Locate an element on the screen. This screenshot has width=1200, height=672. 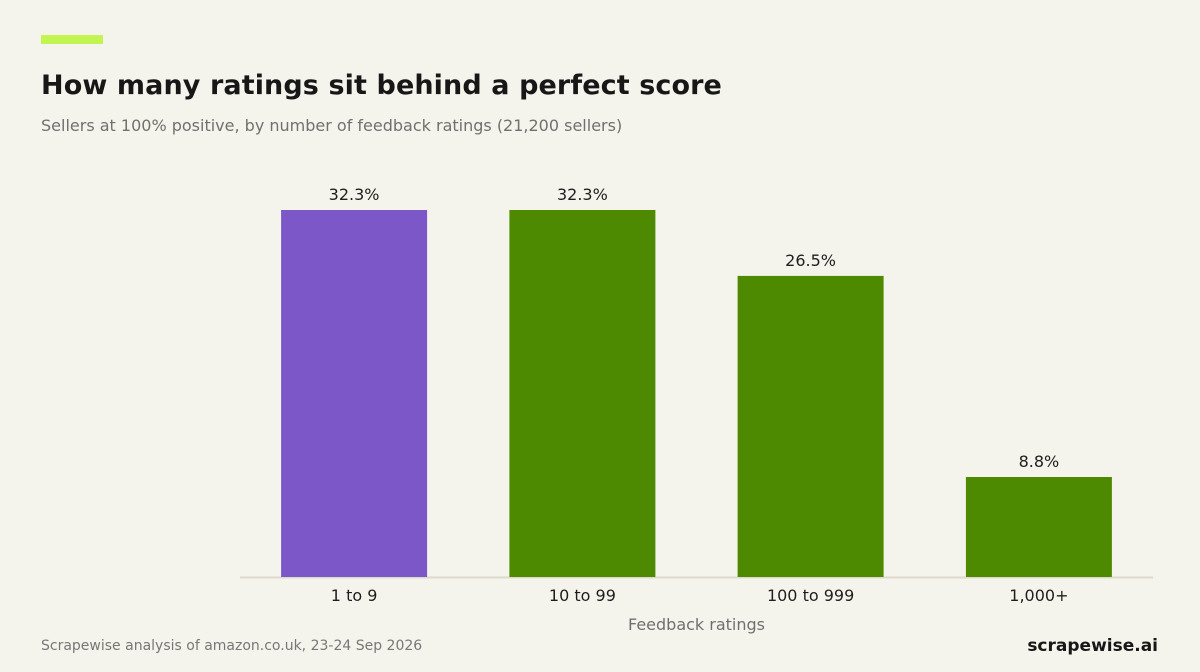
value-label-1: 32.3% is located at coordinates (582, 194).